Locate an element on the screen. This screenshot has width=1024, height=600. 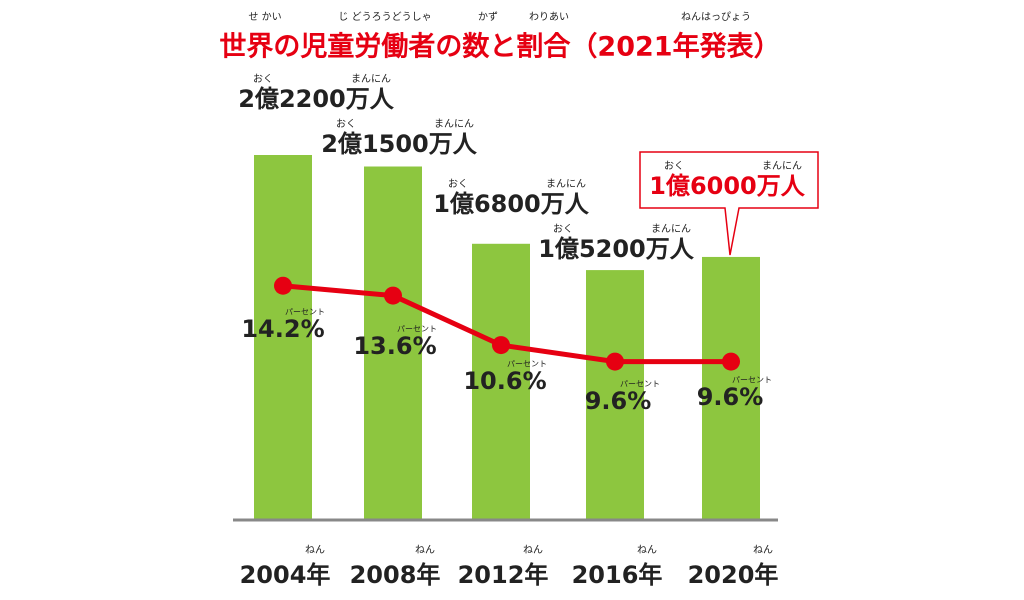
x-tick-label: 2008年 is located at coordinates (395, 575).